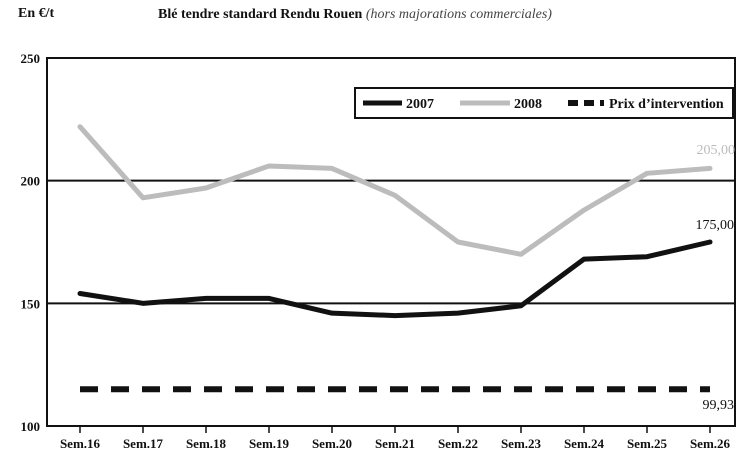 This screenshot has width=747, height=472. I want to click on value-annotation: 175,00, so click(715, 225).